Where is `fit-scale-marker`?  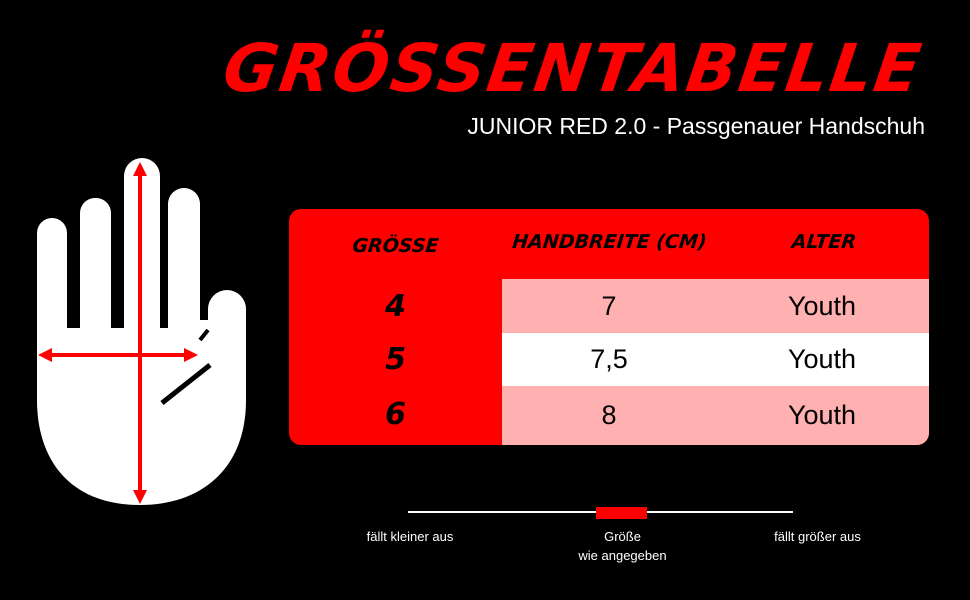 fit-scale-marker is located at coordinates (621, 513).